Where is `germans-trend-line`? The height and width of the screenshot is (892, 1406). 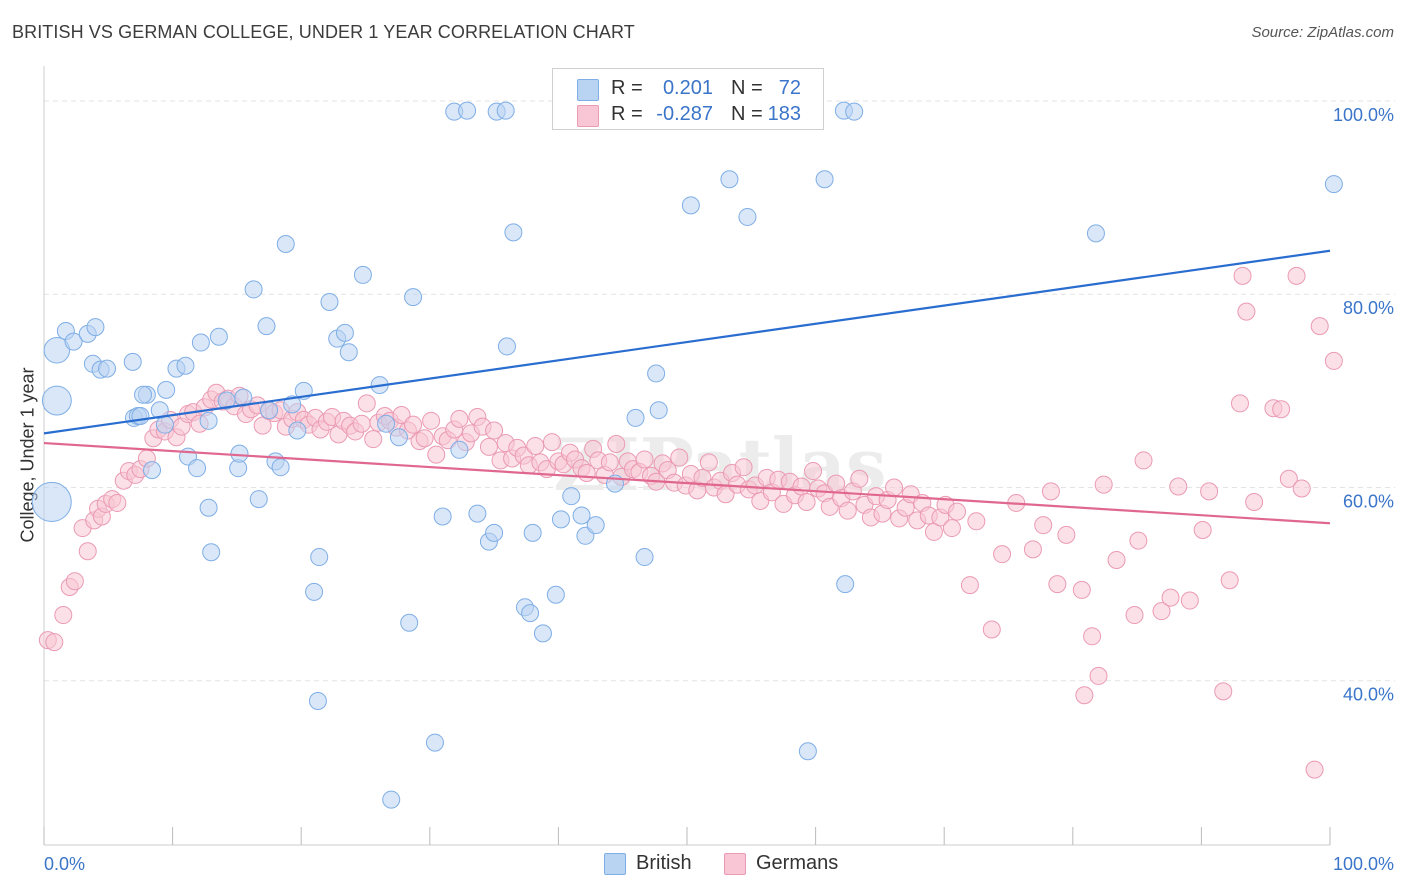
germans-trend-line is located at coordinates (687, 483).